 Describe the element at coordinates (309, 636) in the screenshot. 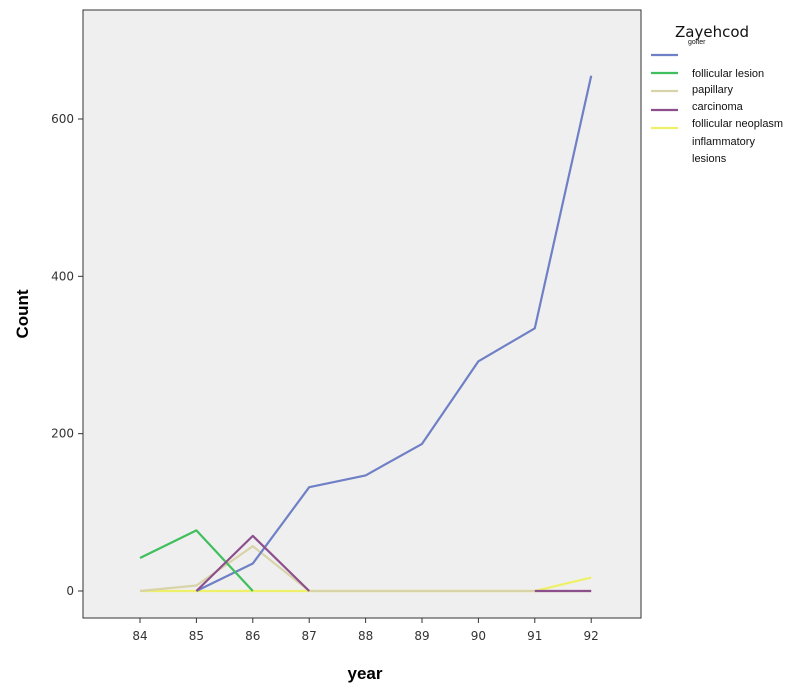

I see `x-tick-label: 87` at that location.